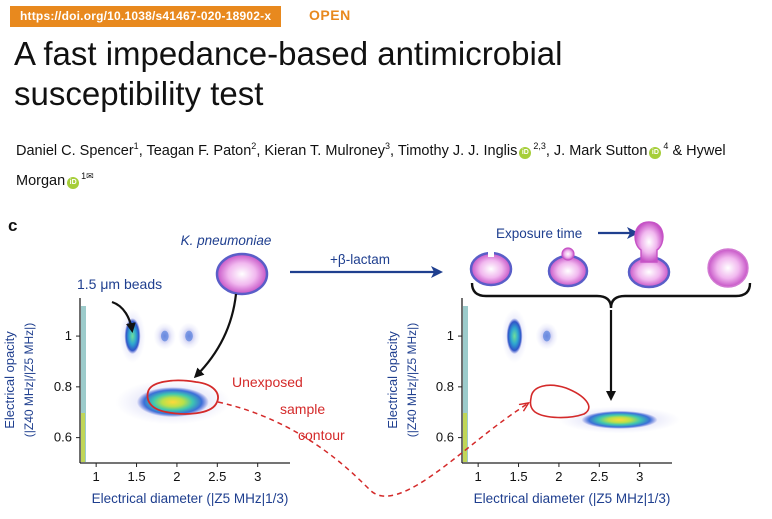 Image resolution: width=772 pixels, height=519 pixels. Describe the element at coordinates (139, 93) in the screenshot. I see `title-line-2: susceptibility test` at that location.